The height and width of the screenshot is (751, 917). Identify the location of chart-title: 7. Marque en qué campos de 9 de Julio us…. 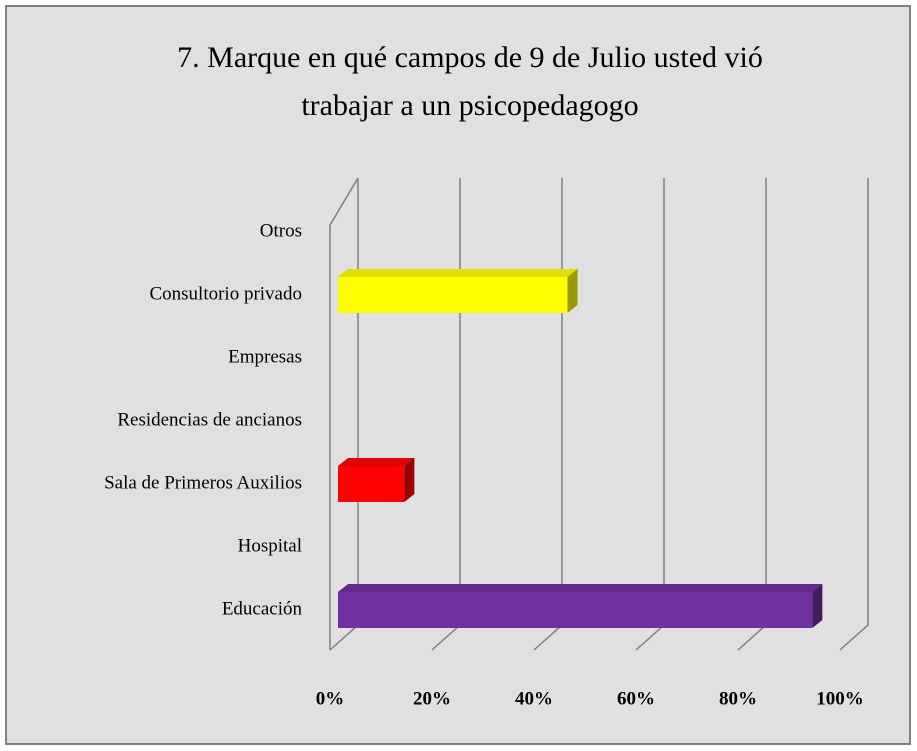
(470, 57).